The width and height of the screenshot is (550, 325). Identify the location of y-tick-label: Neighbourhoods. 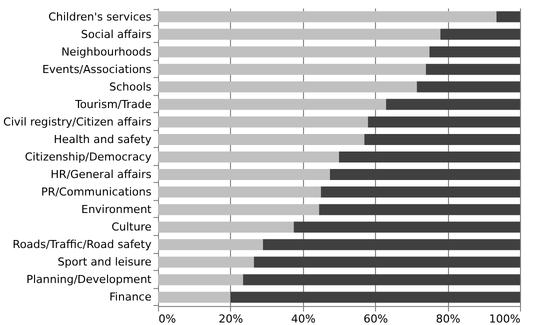
(106, 51).